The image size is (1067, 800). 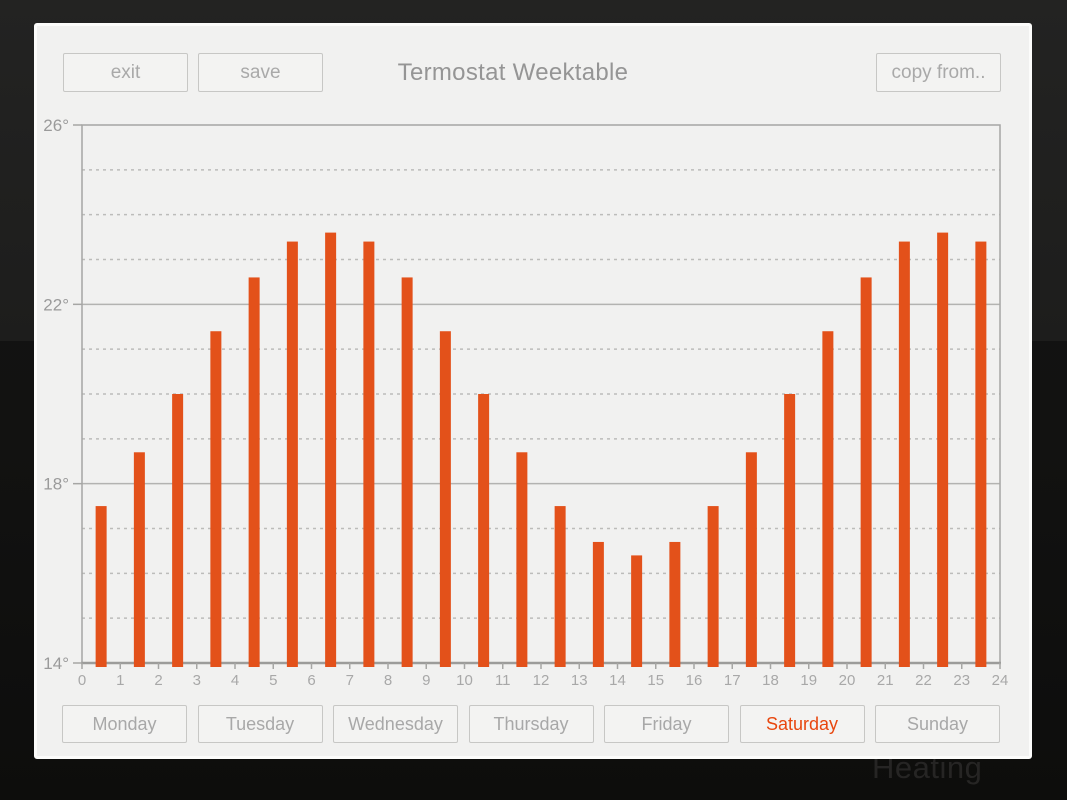 What do you see at coordinates (655, 680) in the screenshot?
I see `x-axis-label: 15` at bounding box center [655, 680].